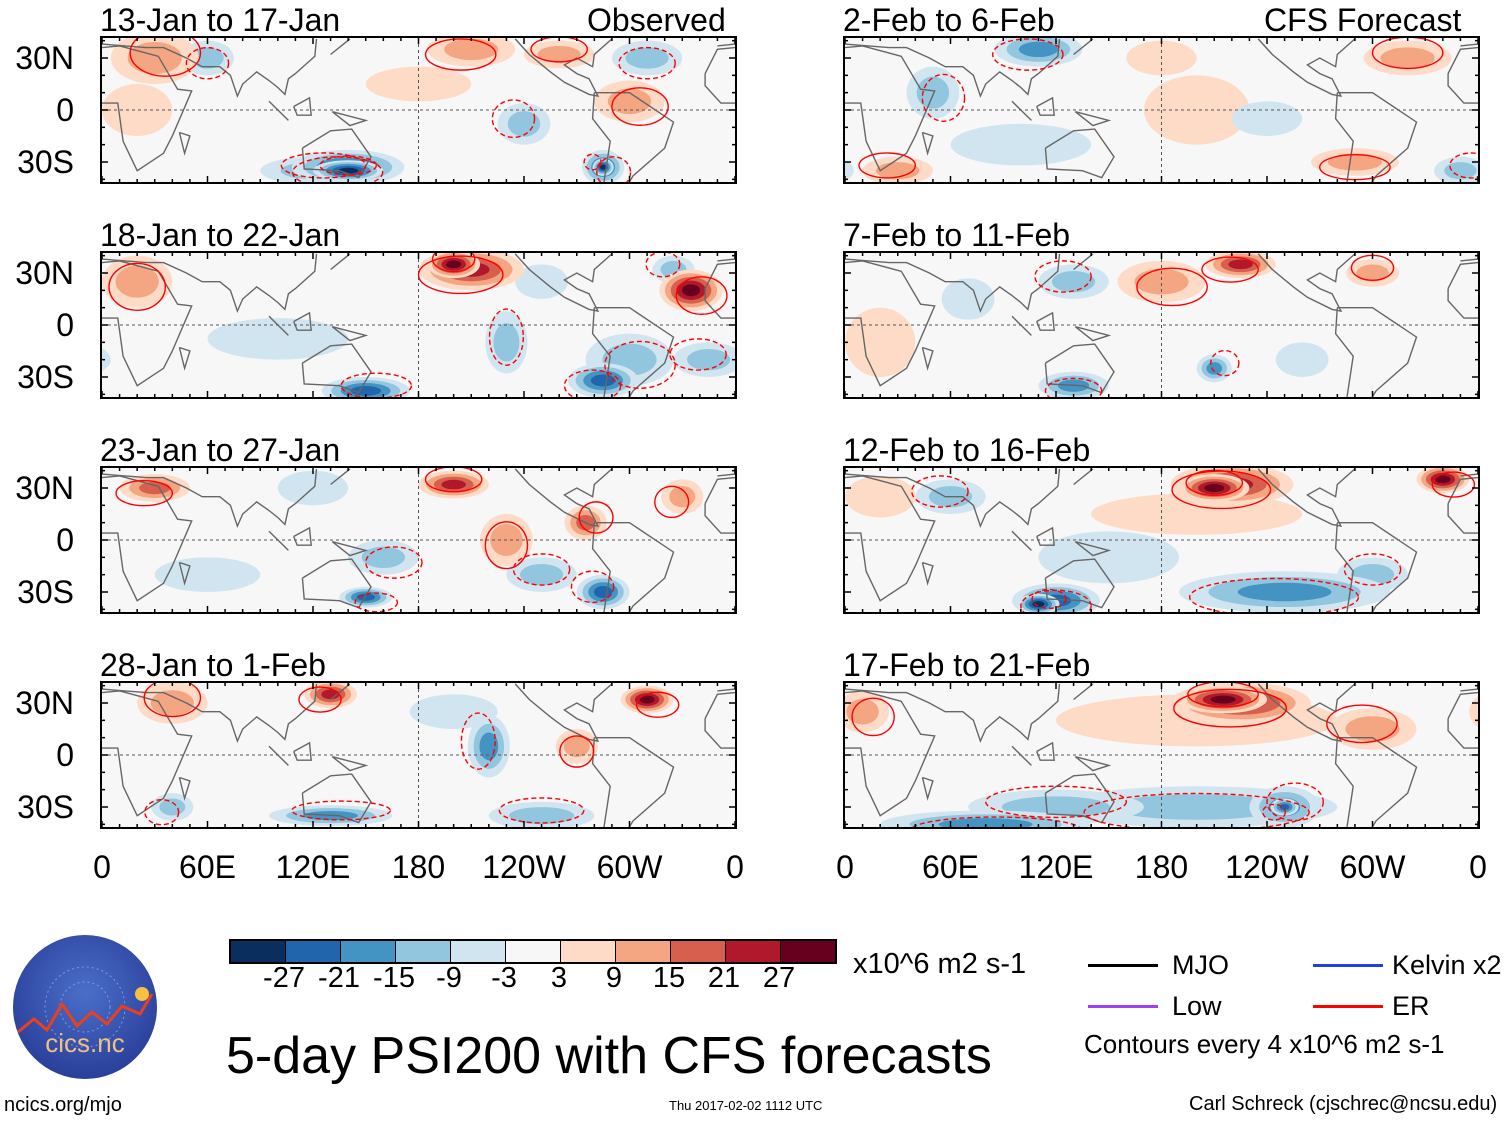 Image resolution: width=1510 pixels, height=1121 pixels. I want to click on panel-title: 2-Feb to 6-Feb, so click(949, 20).